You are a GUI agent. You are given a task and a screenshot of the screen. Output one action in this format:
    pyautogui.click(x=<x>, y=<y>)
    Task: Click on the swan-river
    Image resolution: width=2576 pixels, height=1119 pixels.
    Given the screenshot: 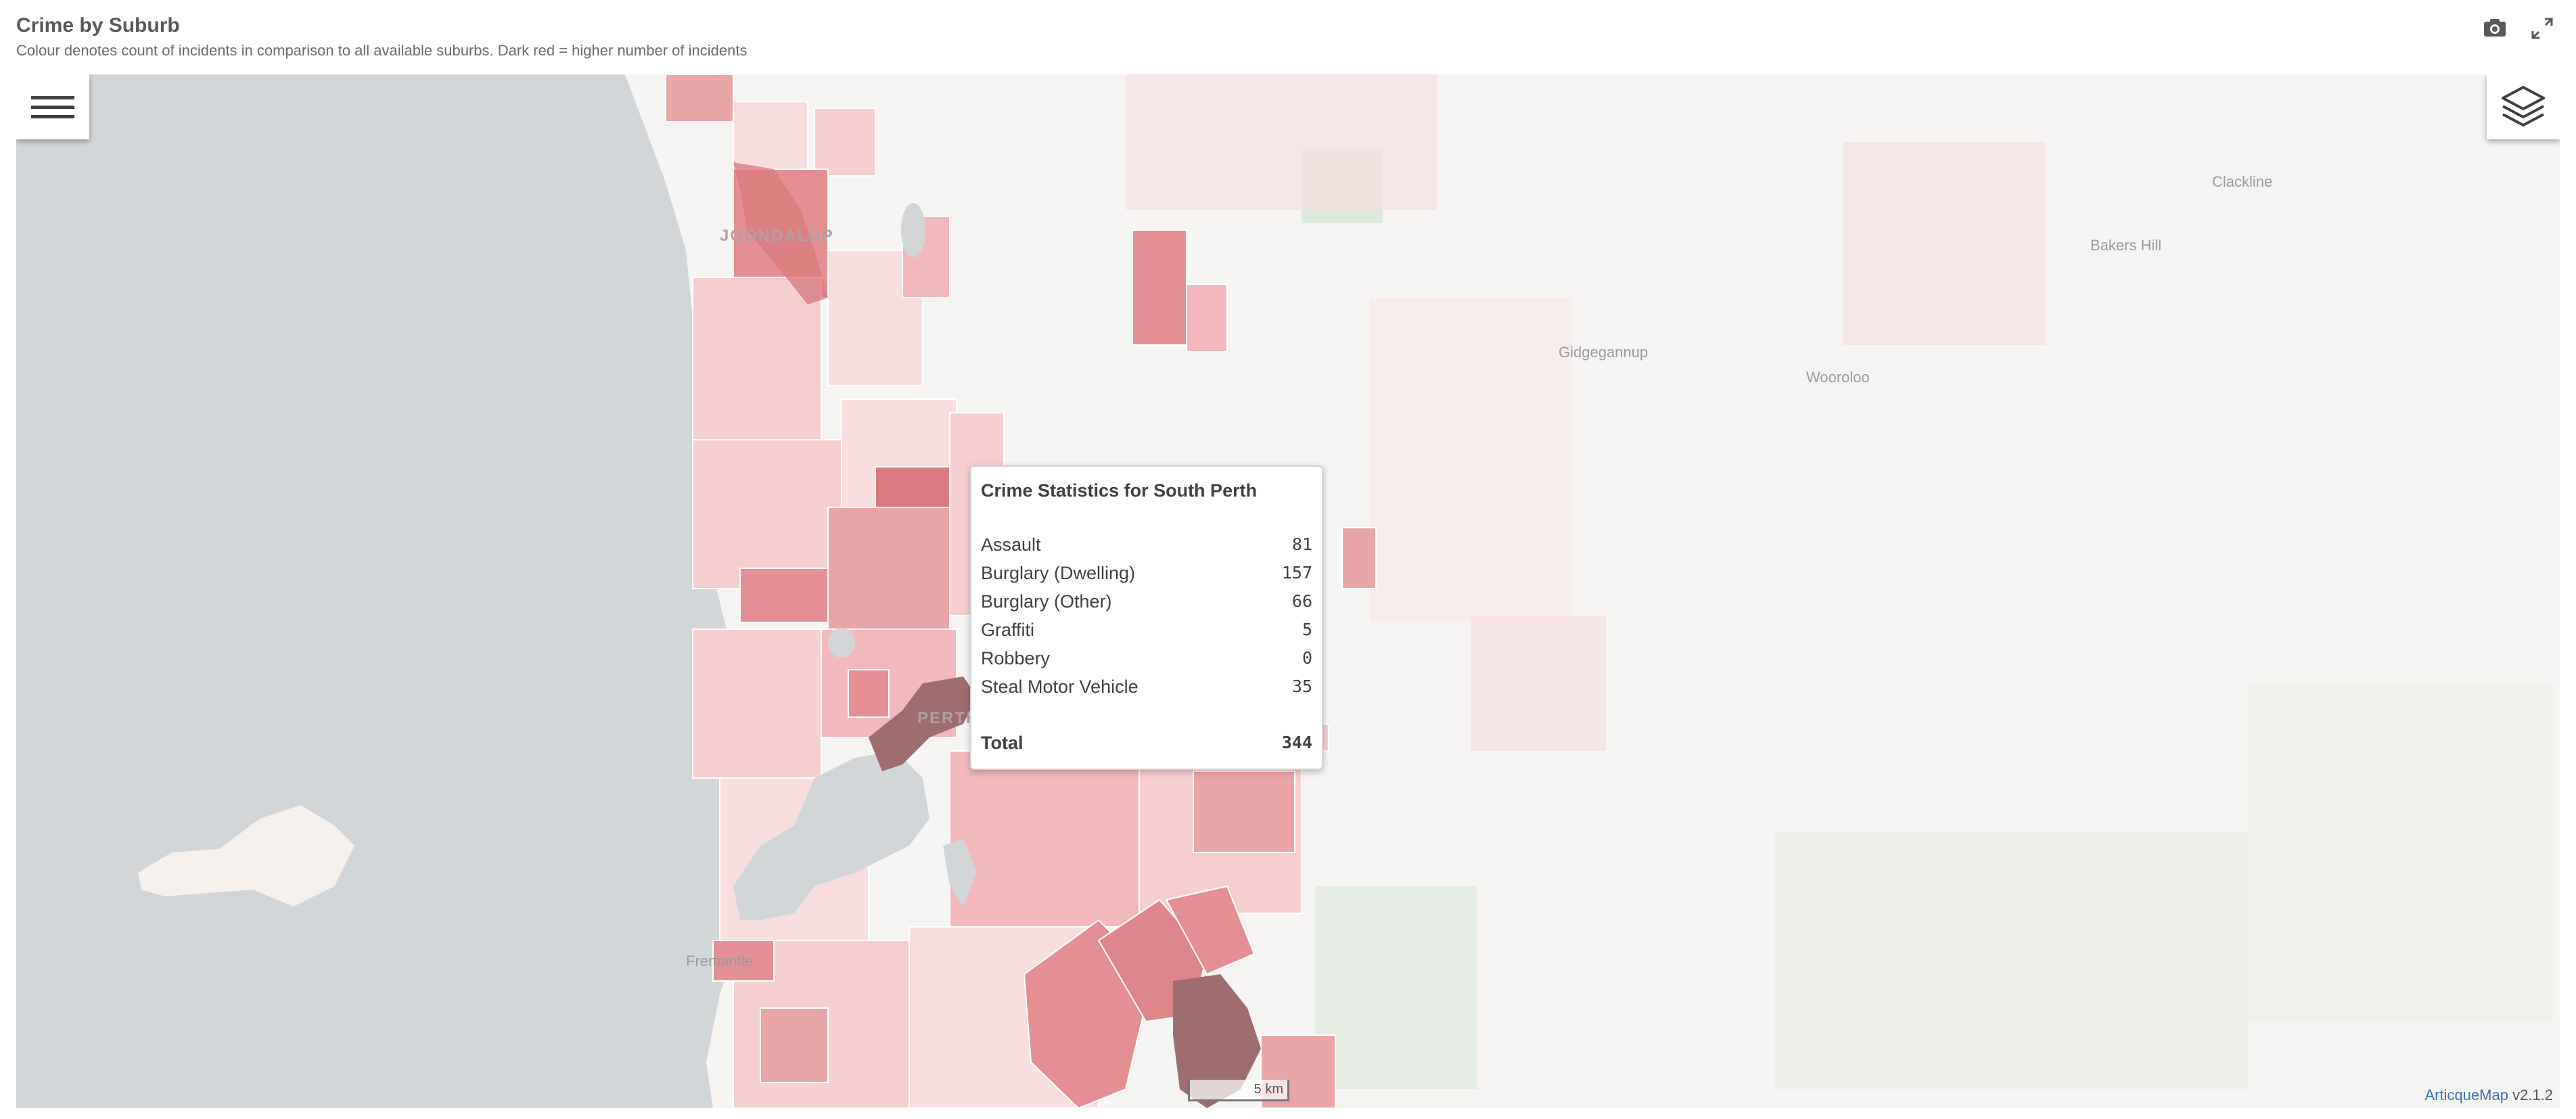 What is the action you would take?
    pyautogui.click(x=831, y=835)
    